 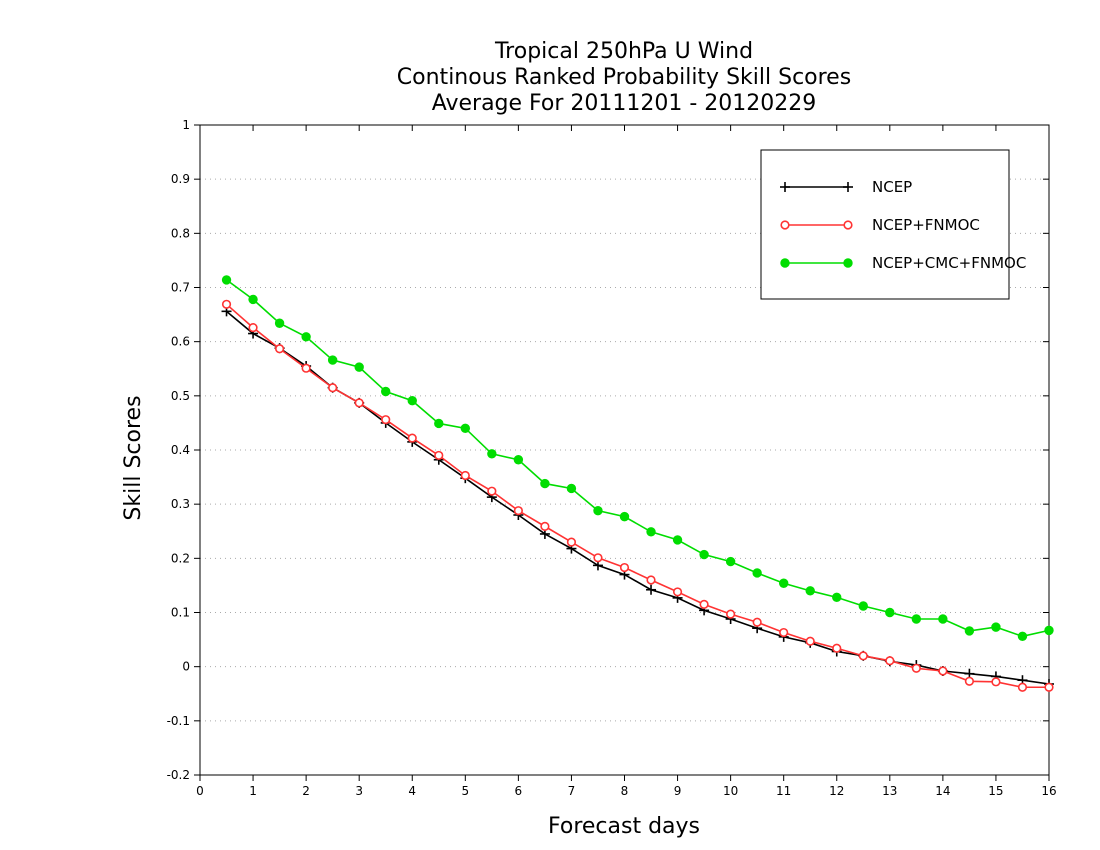 I want to click on x-tick-label: 5, so click(x=465, y=791).